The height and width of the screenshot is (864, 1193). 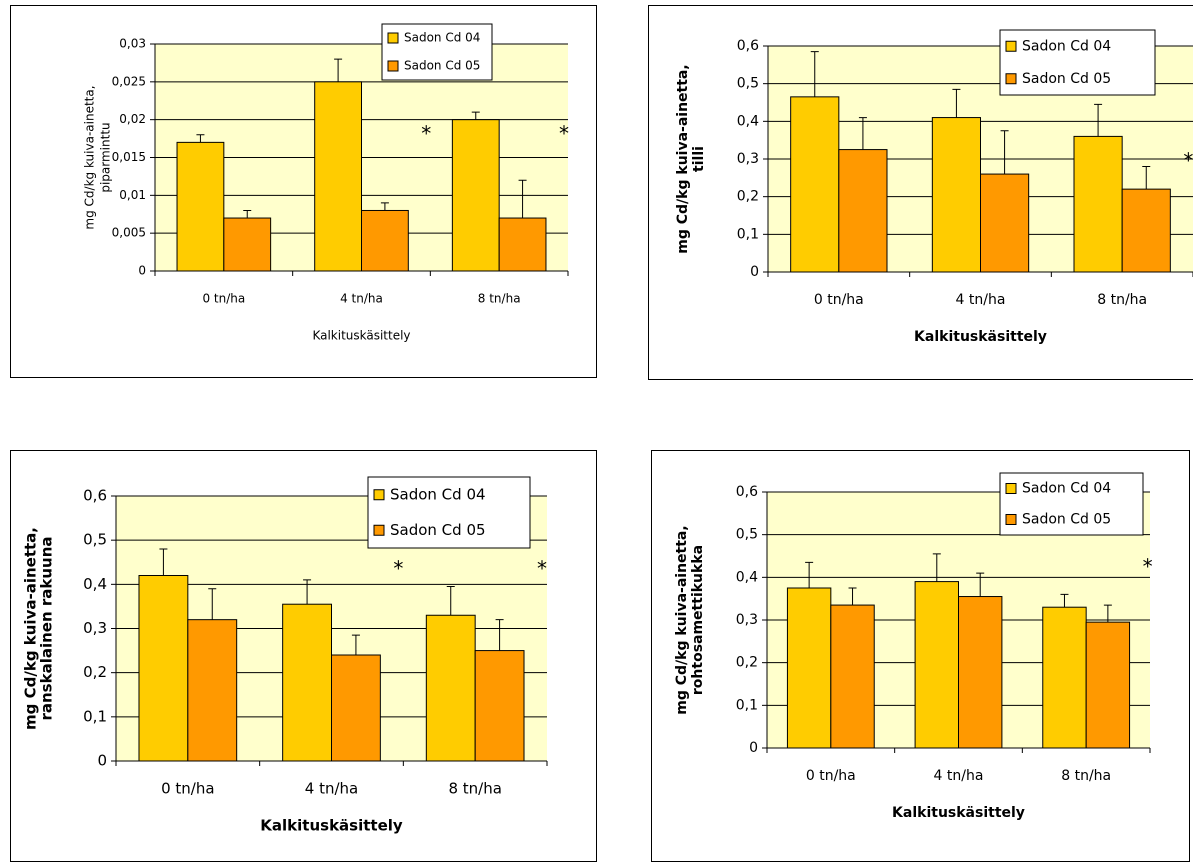 What do you see at coordinates (698, 620) in the screenshot?
I see `y-axis-label: rohtosamettikukka` at bounding box center [698, 620].